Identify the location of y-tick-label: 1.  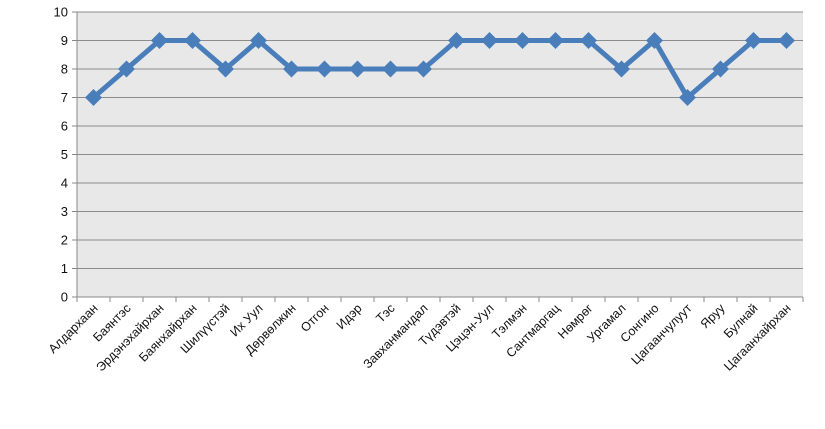
(64, 268).